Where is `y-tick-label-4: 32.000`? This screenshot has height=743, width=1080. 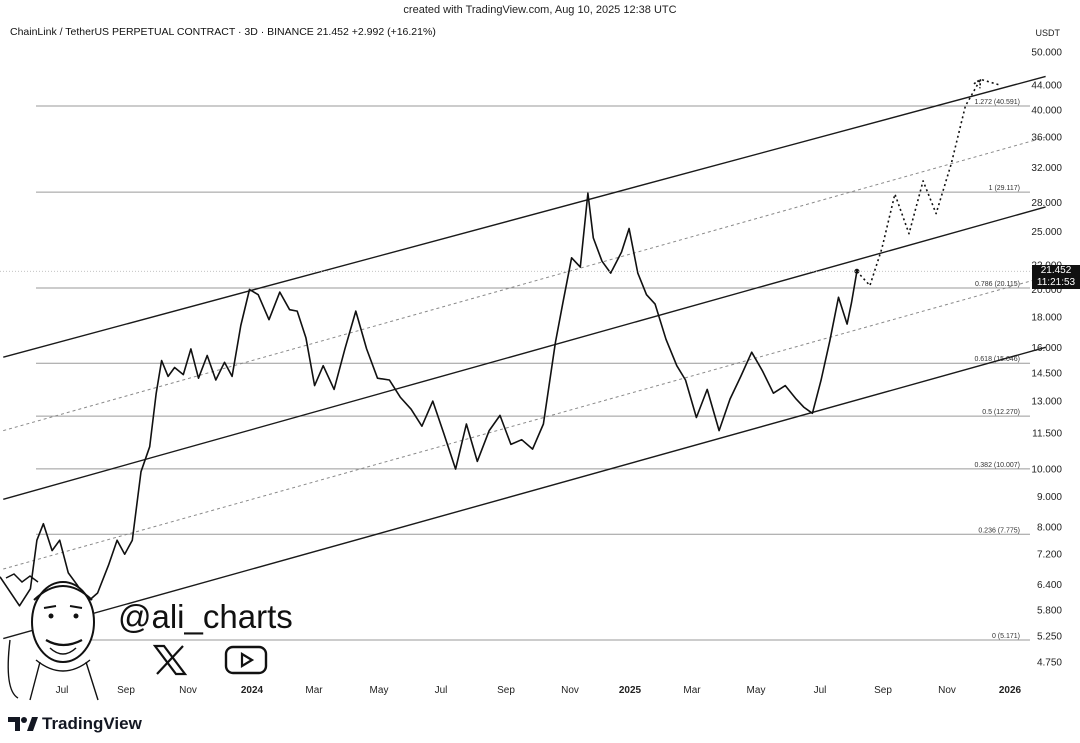 y-tick-label-4: 32.000 is located at coordinates (1046, 168).